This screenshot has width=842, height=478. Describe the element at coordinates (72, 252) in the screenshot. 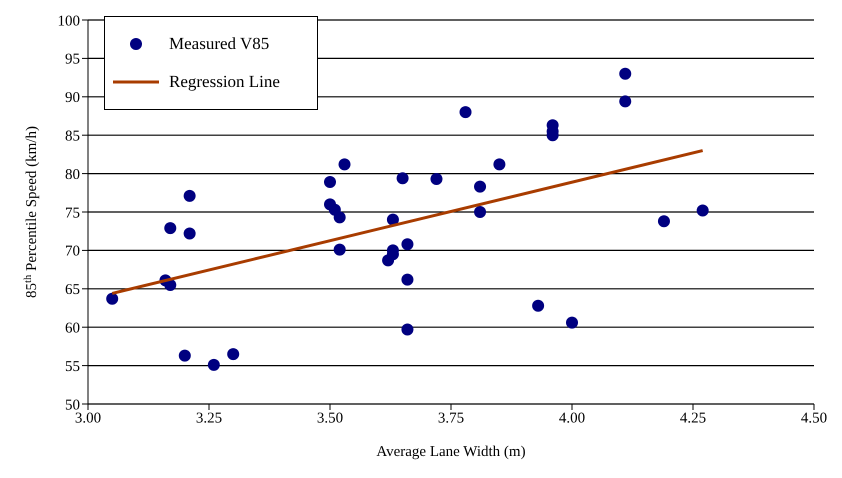

I see `y-tick-label: 70` at that location.